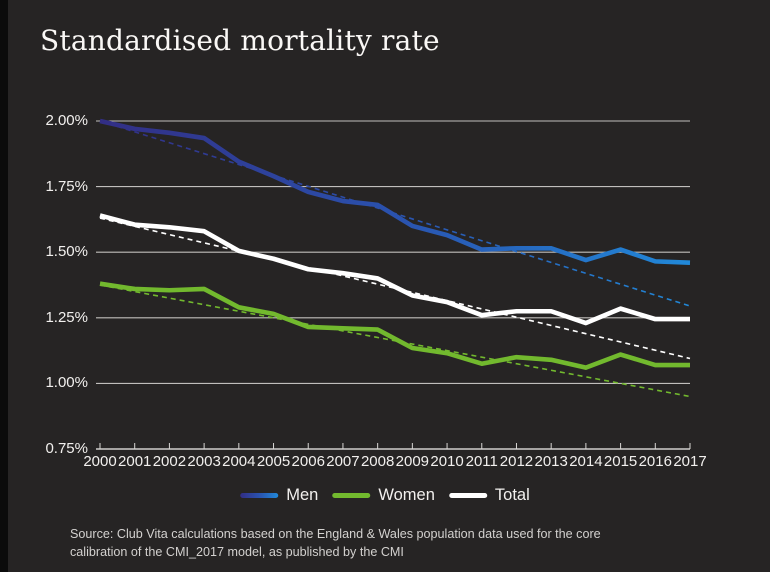 The width and height of the screenshot is (770, 572). I want to click on y-tick-label: 1.75%, so click(66, 186).